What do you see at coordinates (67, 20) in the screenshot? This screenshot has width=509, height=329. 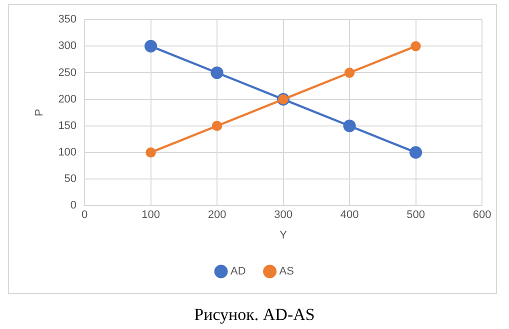 I see `y-tick-label: 350` at bounding box center [67, 20].